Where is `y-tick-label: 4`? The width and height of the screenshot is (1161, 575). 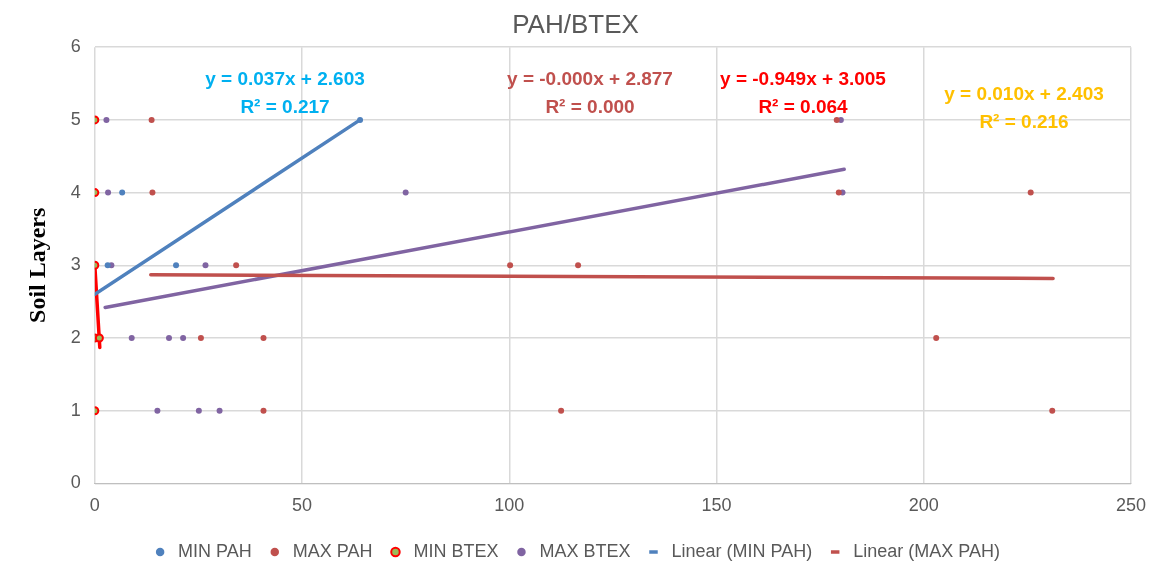 y-tick-label: 4 is located at coordinates (75, 191).